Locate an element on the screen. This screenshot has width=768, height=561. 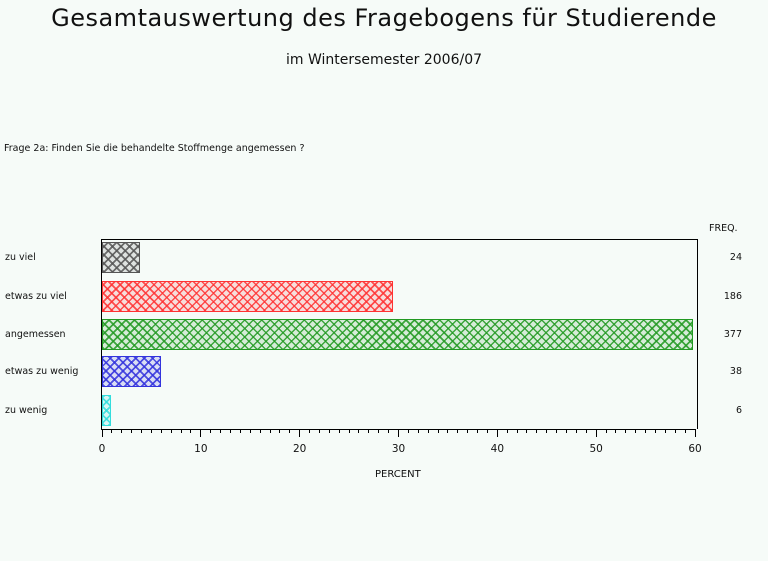
category-label: etwas zu wenig is located at coordinates (42, 371).